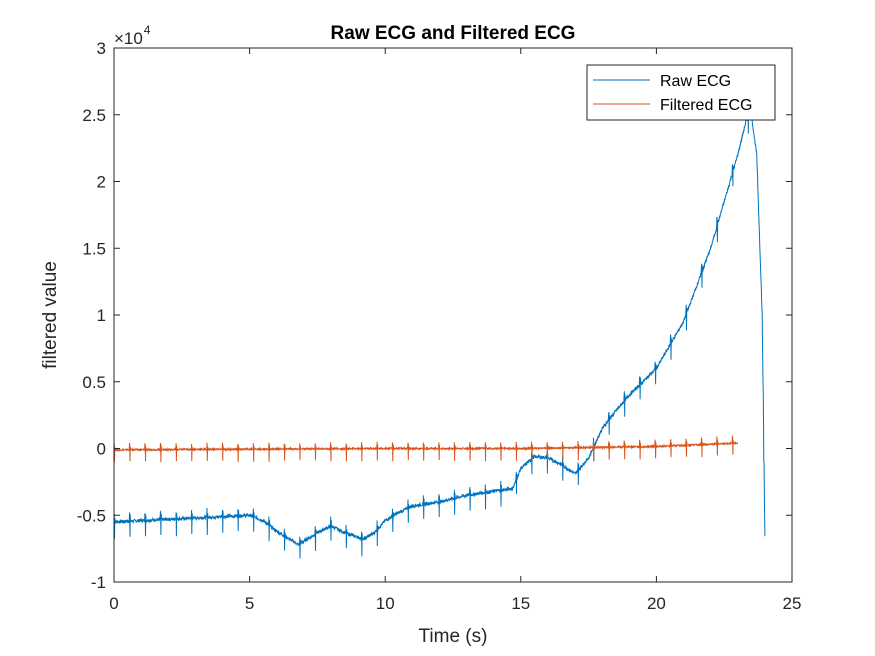  I want to click on legend: Raw ECG Filtered ECG, so click(681, 92).